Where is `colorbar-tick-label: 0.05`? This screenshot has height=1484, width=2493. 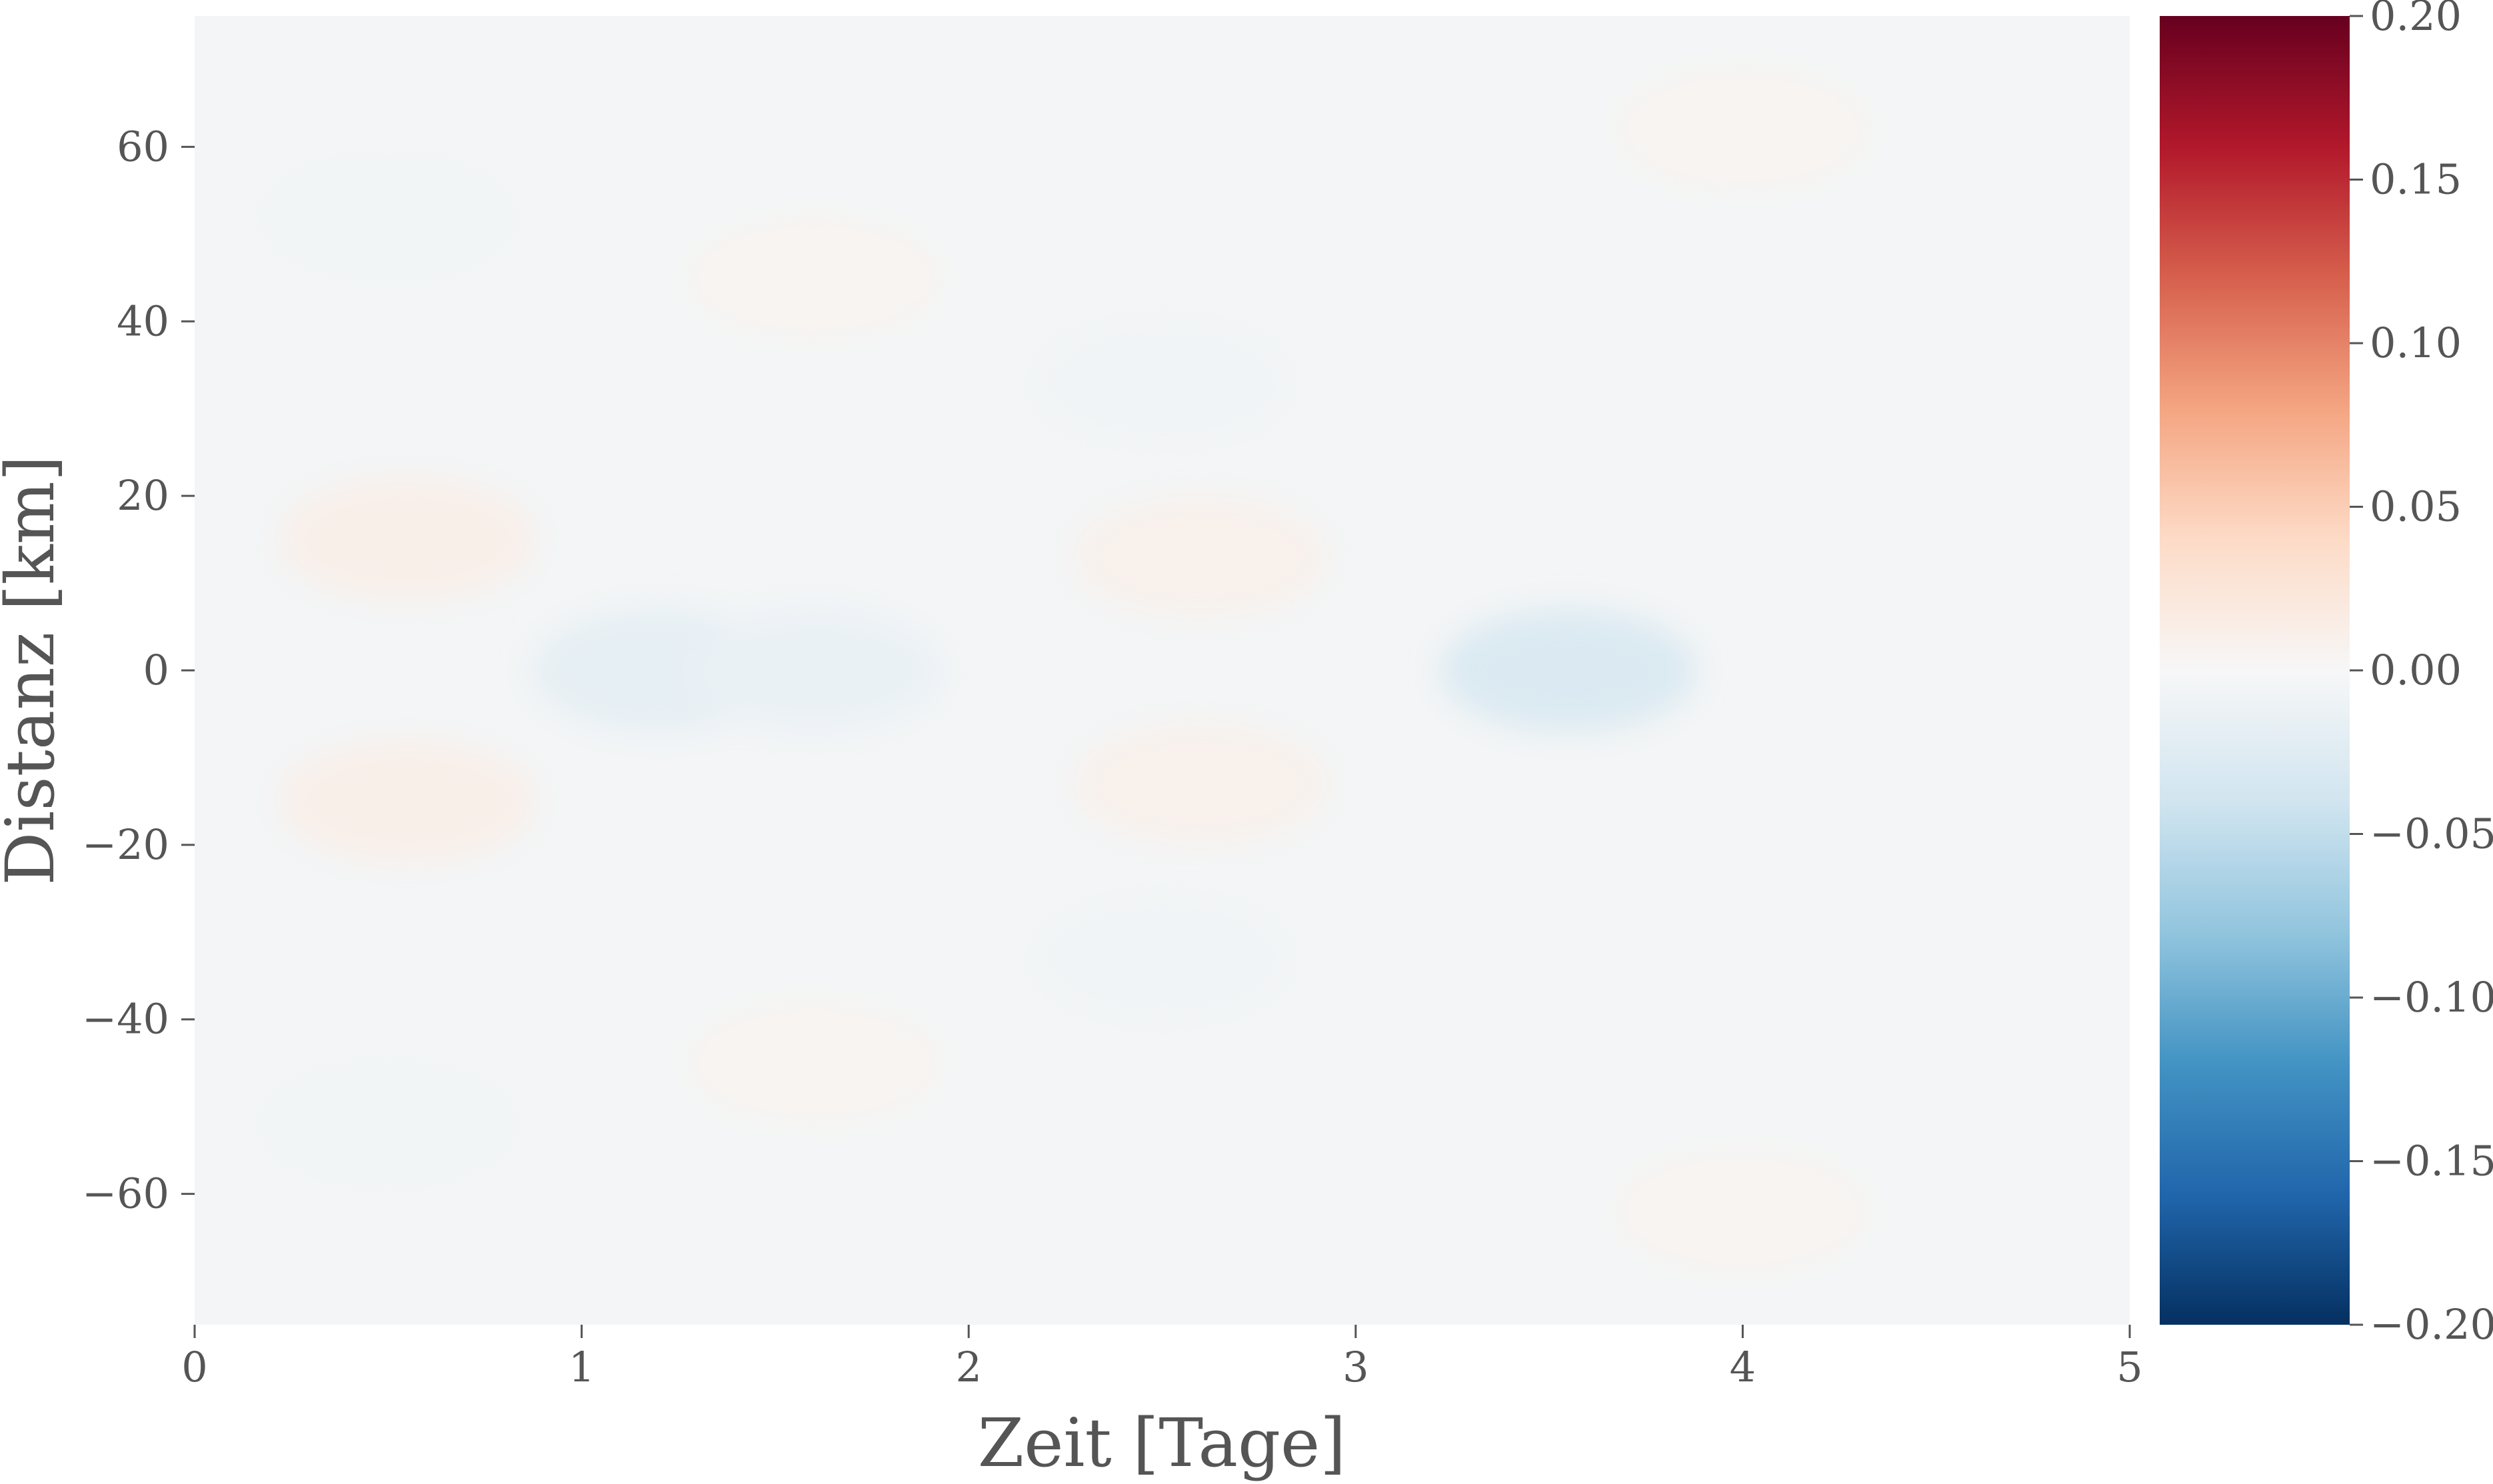
colorbar-tick-label: 0.05 is located at coordinates (2416, 506).